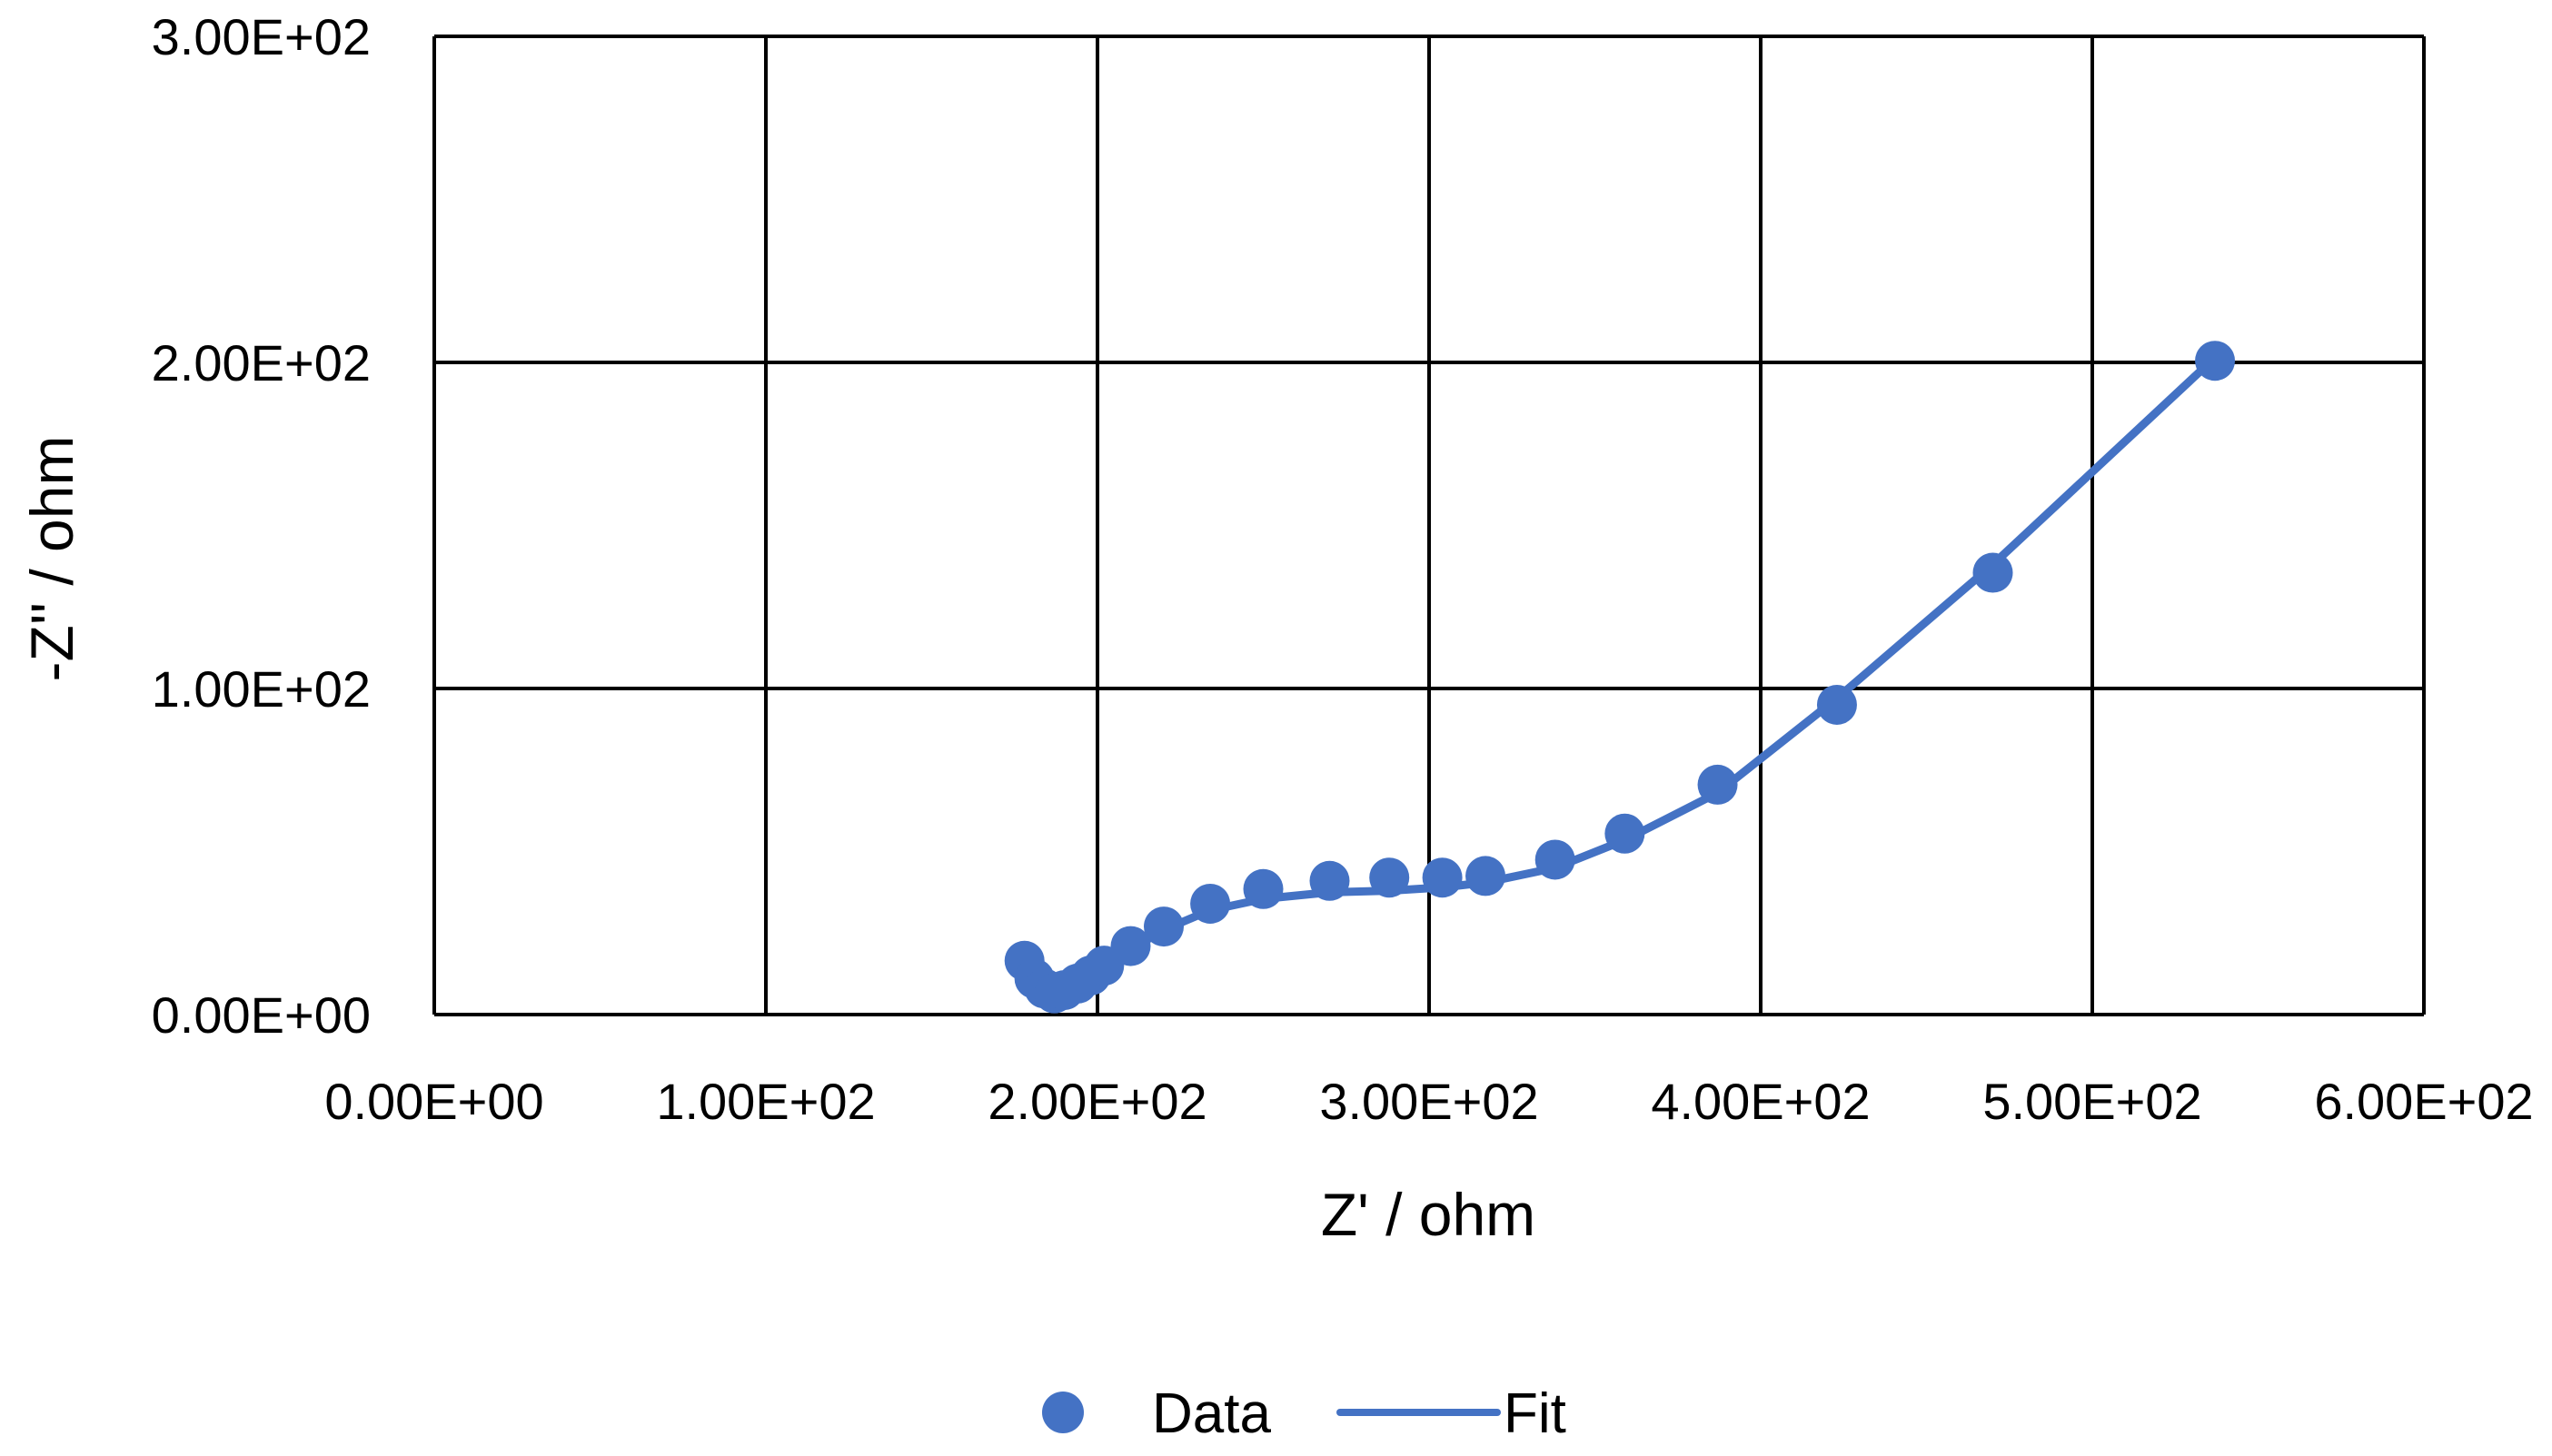  Describe the element at coordinates (261, 363) in the screenshot. I see `y-tick-label: 2.00E+02` at that location.